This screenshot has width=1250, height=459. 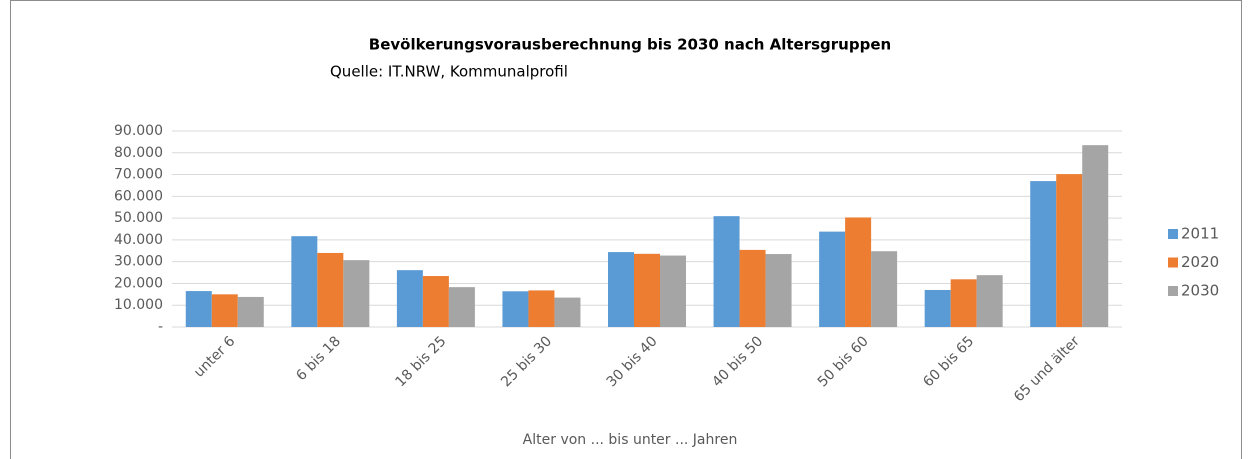 What do you see at coordinates (138, 283) in the screenshot?
I see `y-tick-label: 20.000` at bounding box center [138, 283].